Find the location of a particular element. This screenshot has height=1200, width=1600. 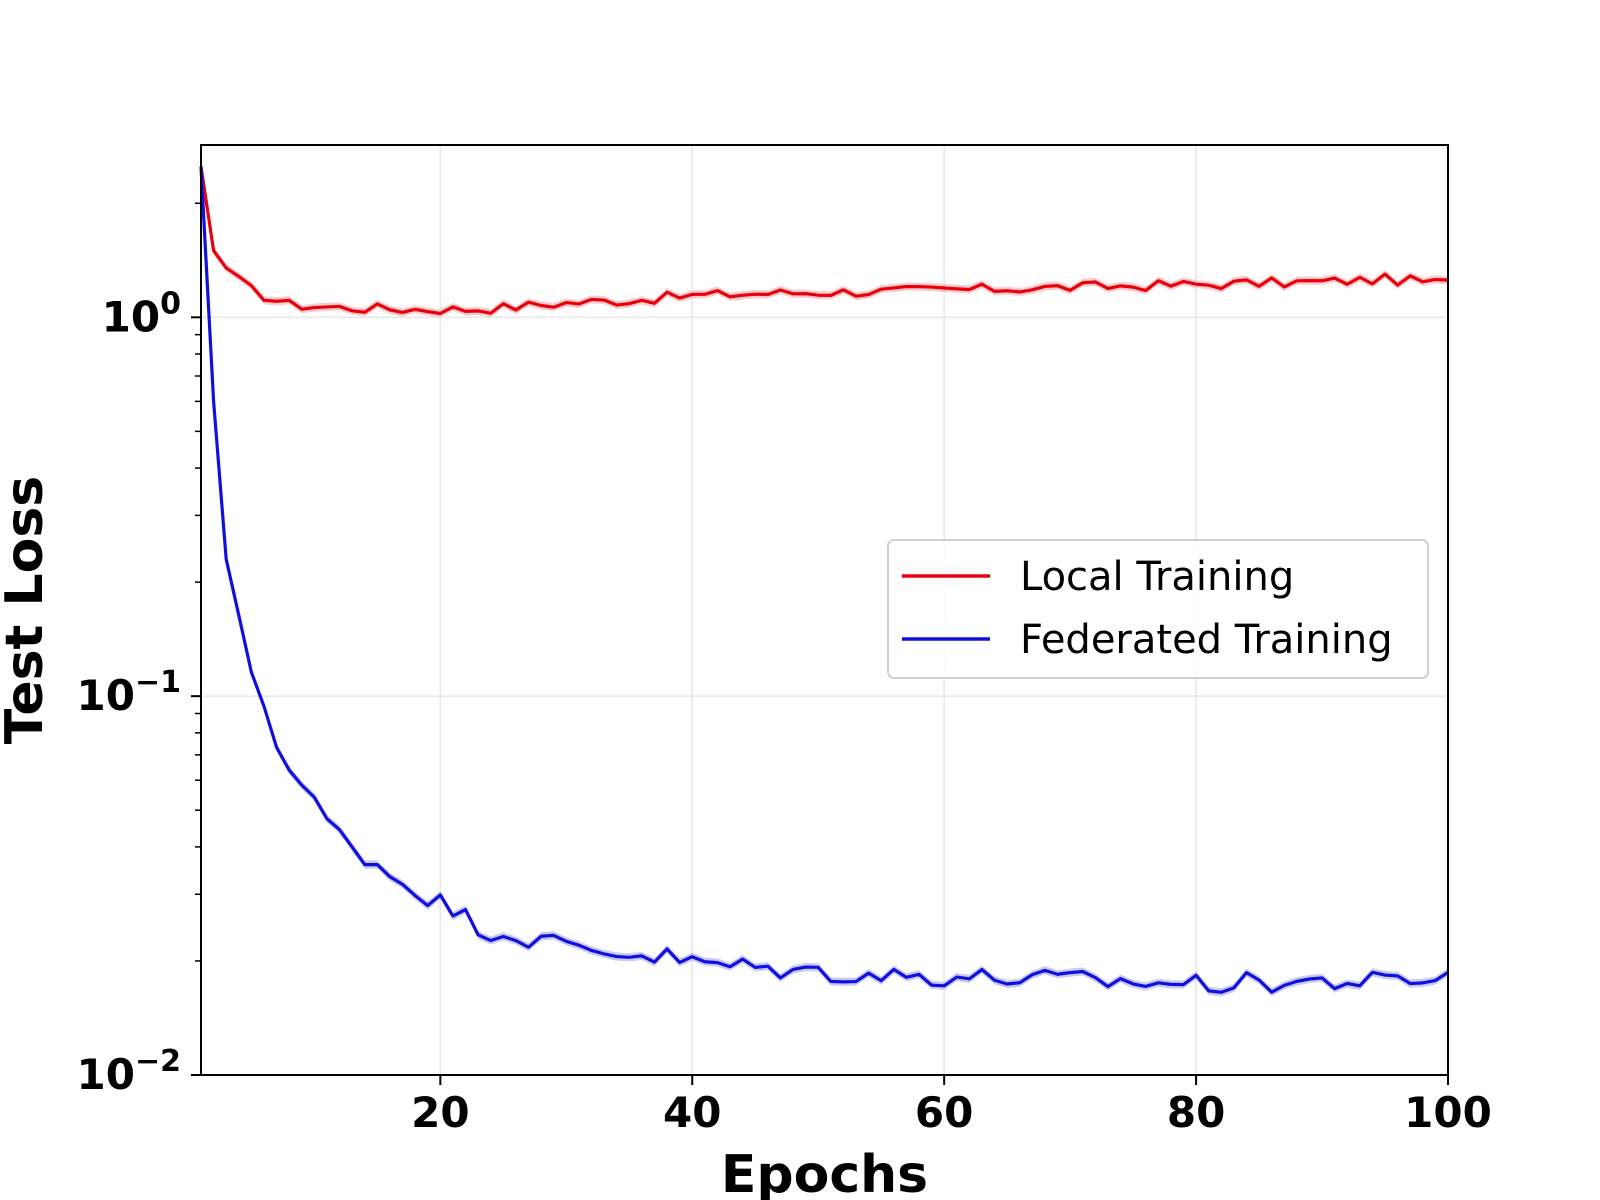

x-axis-label: Epochs is located at coordinates (824, 1172).